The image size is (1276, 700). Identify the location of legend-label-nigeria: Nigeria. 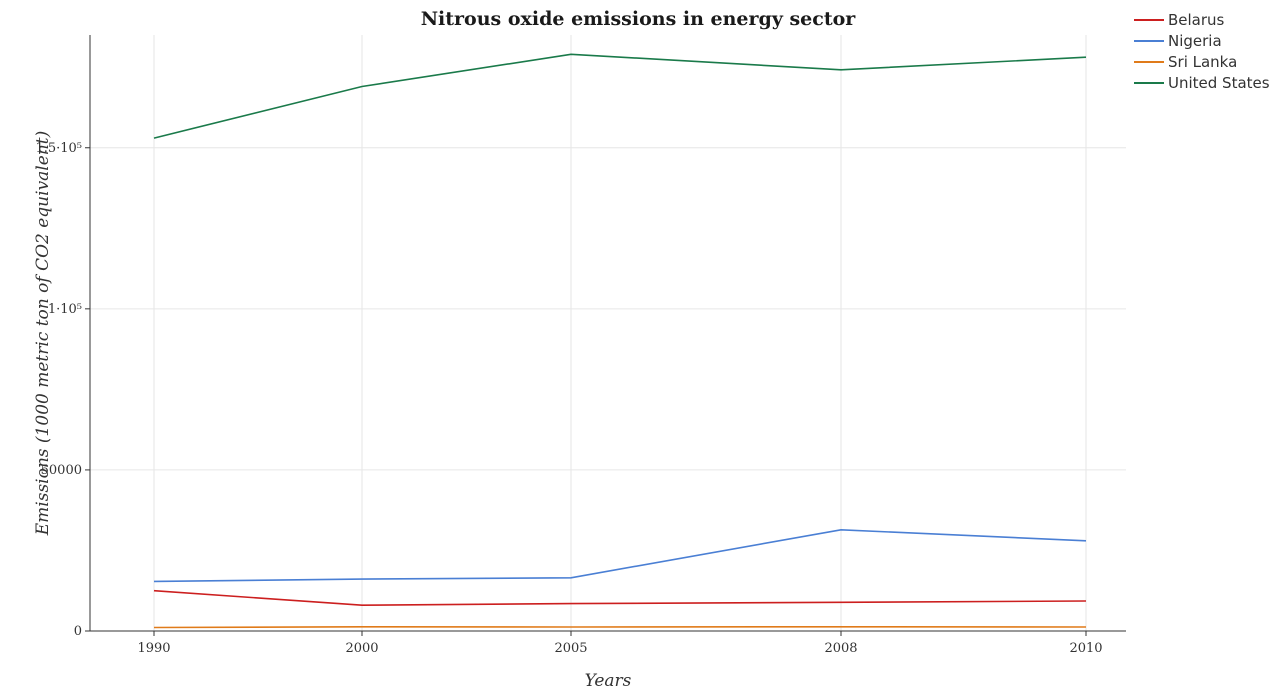
(1195, 41).